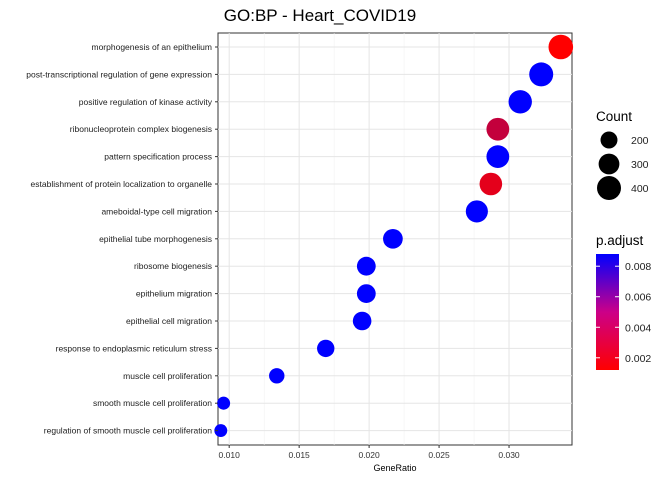 The height and width of the screenshot is (480, 672). I want to click on y-tick-label: smooth muscle cell proliferation, so click(152, 403).